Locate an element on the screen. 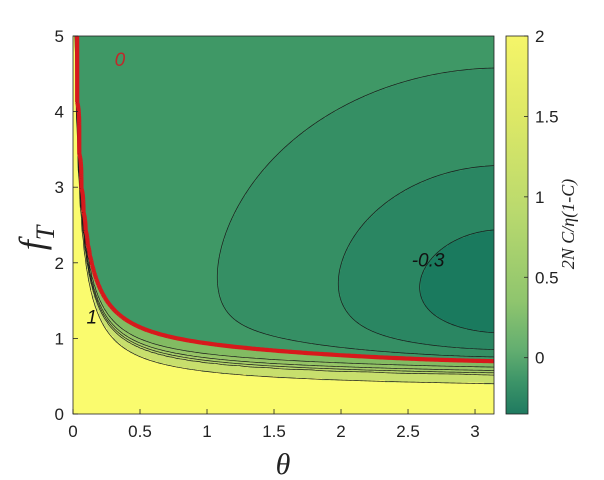 This screenshot has height=480, width=604. colorbar-gradient is located at coordinates (517, 225).